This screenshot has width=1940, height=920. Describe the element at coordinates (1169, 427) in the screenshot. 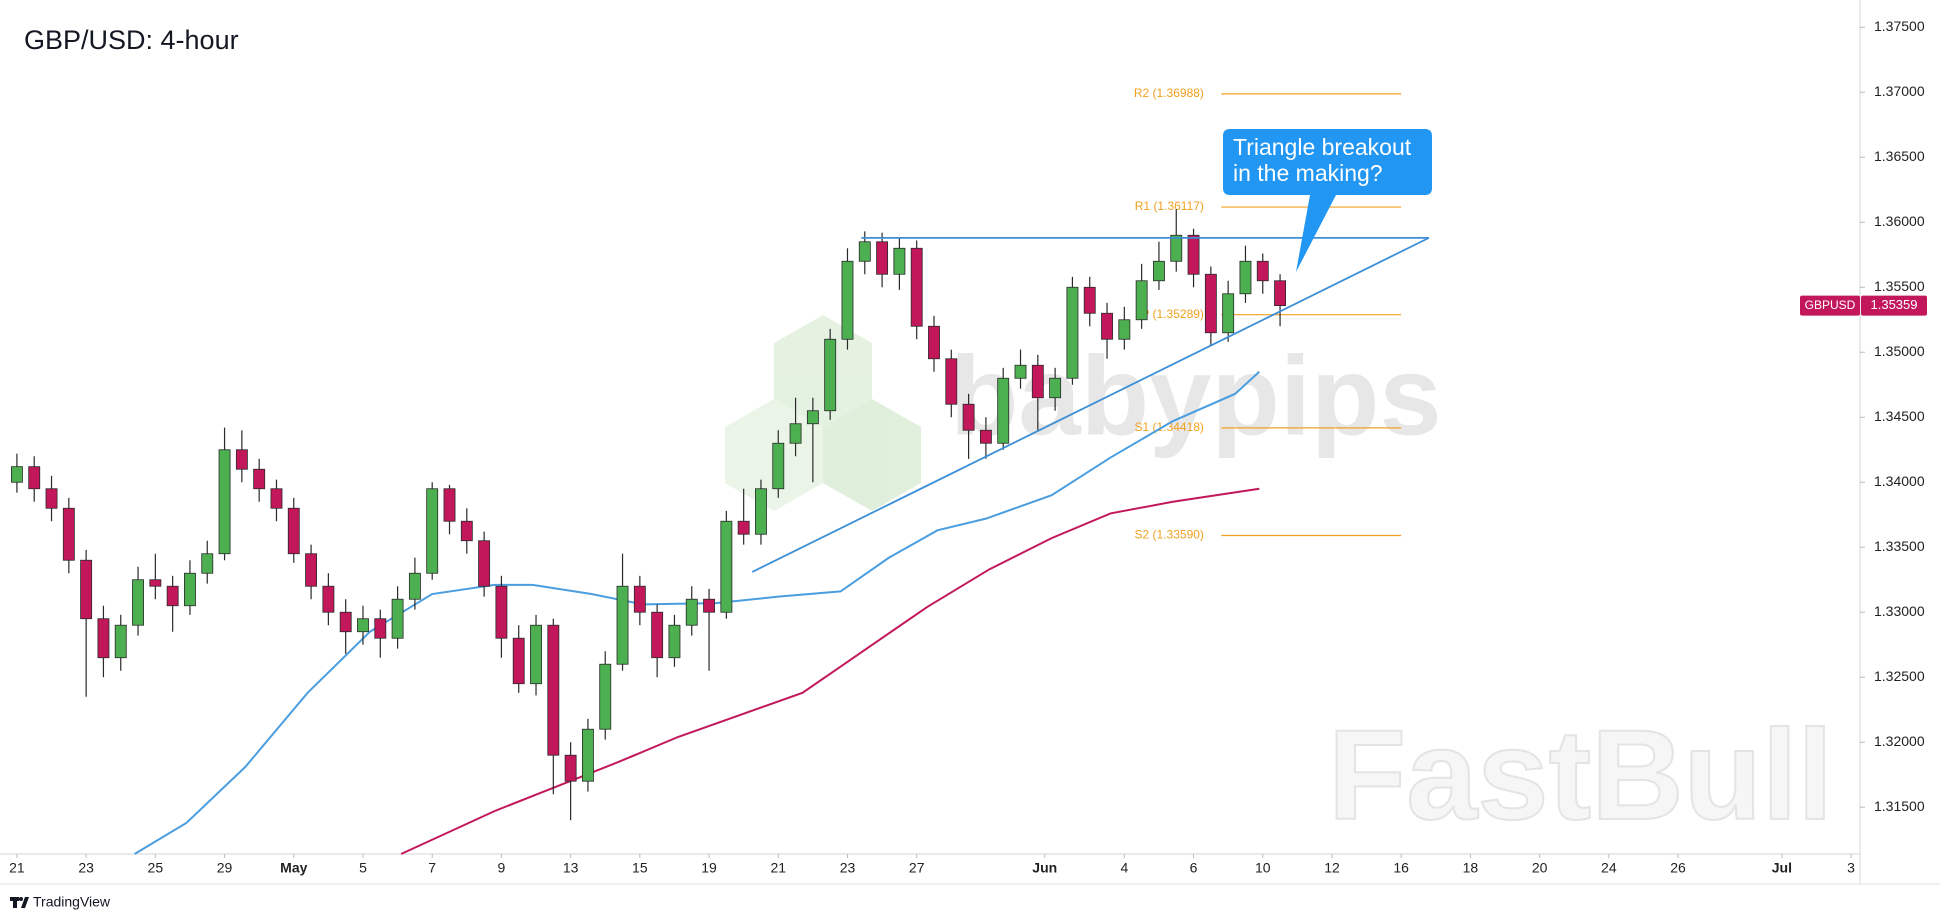

I see `pivot-label: S1 (1.34418)` at that location.